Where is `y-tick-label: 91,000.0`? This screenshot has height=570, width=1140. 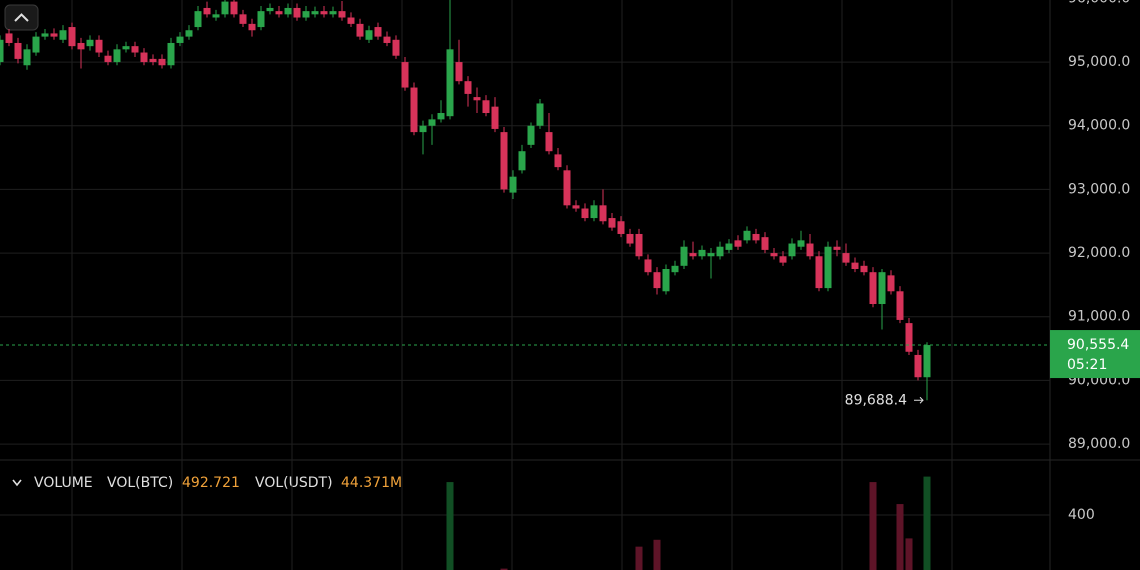
y-tick-label: 91,000.0 is located at coordinates (1099, 317).